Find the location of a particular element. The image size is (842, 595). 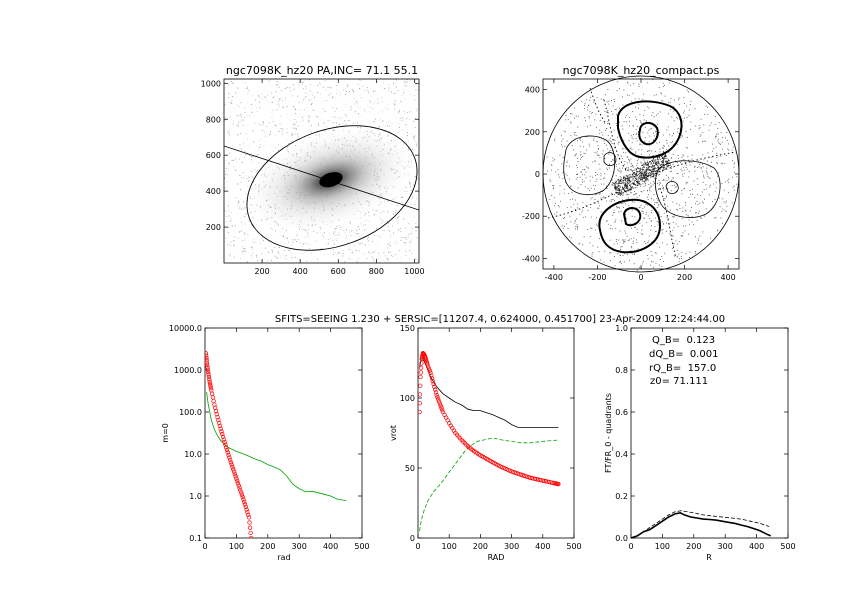

y-tick-label: 0.8 is located at coordinates (621, 370).